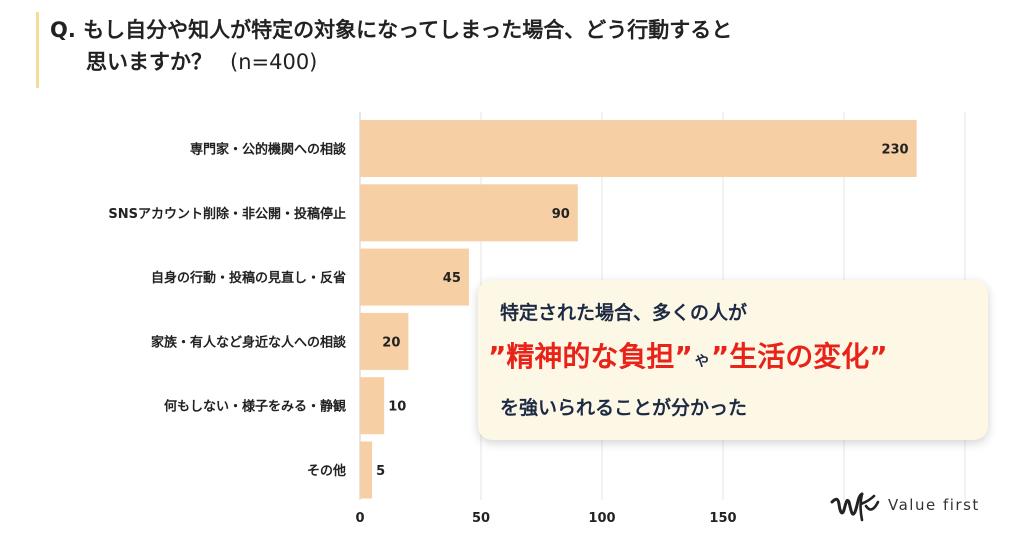 The image size is (1024, 536). I want to click on data-label: 230, so click(894, 150).